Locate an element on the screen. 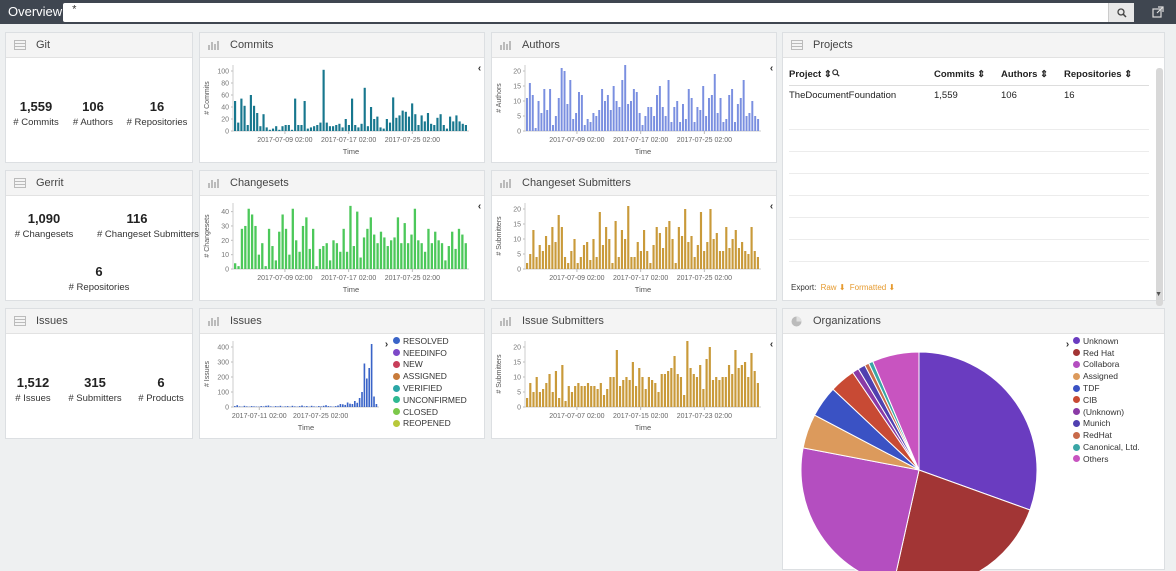  legend-item: Others is located at coordinates (1106, 459).